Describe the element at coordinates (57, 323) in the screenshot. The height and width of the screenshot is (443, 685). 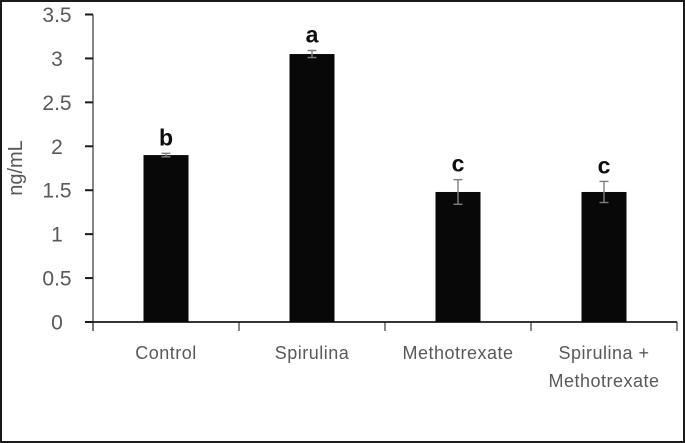
I see `y-tick-label: 0` at that location.